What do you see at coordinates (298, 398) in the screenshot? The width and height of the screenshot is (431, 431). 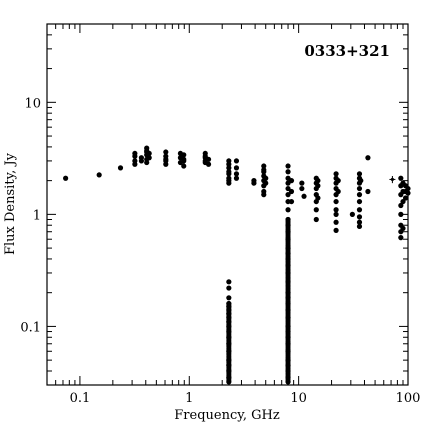 I see `x-tick-label: 10` at bounding box center [298, 398].